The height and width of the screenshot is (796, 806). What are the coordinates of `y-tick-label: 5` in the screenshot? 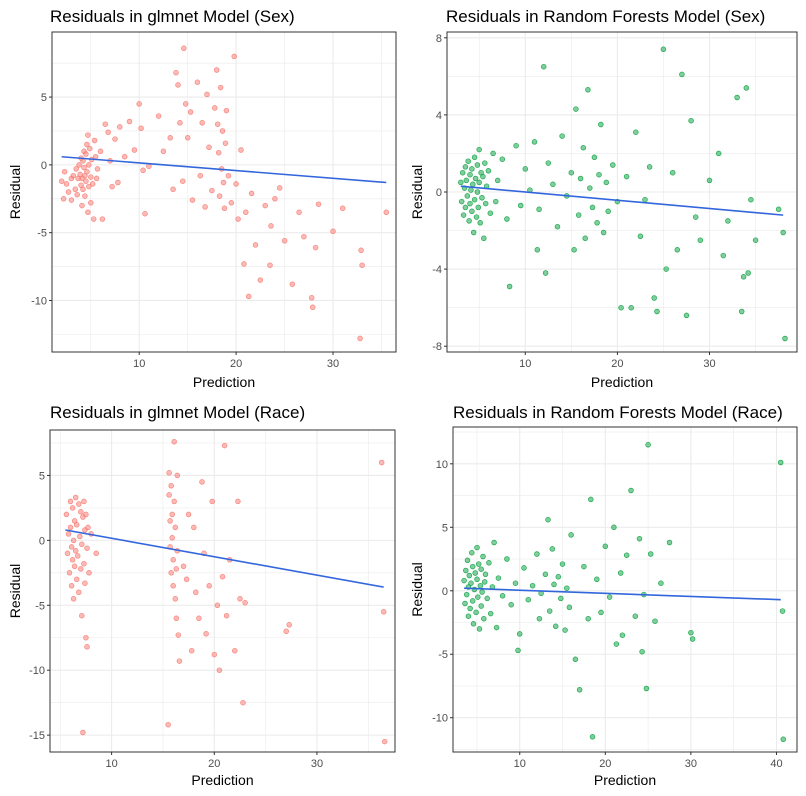 It's located at (445, 528).